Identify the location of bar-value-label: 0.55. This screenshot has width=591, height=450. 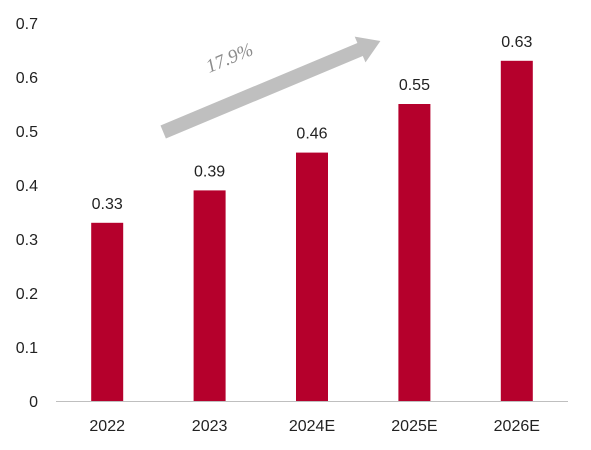
(414, 85).